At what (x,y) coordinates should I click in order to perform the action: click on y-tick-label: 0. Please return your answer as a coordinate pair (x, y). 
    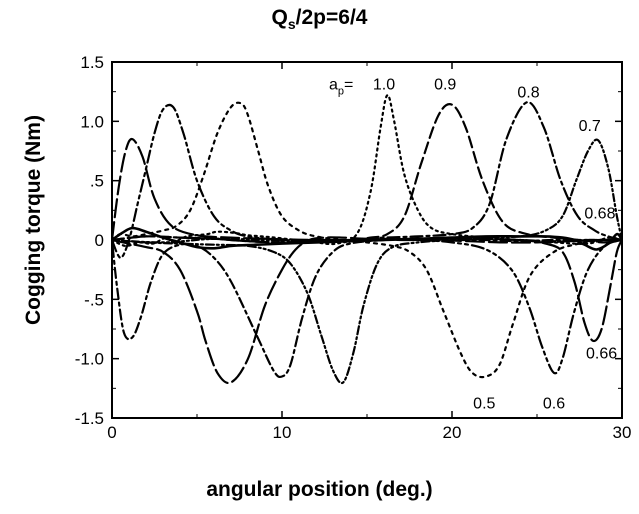
    Looking at the image, I should click on (99, 240).